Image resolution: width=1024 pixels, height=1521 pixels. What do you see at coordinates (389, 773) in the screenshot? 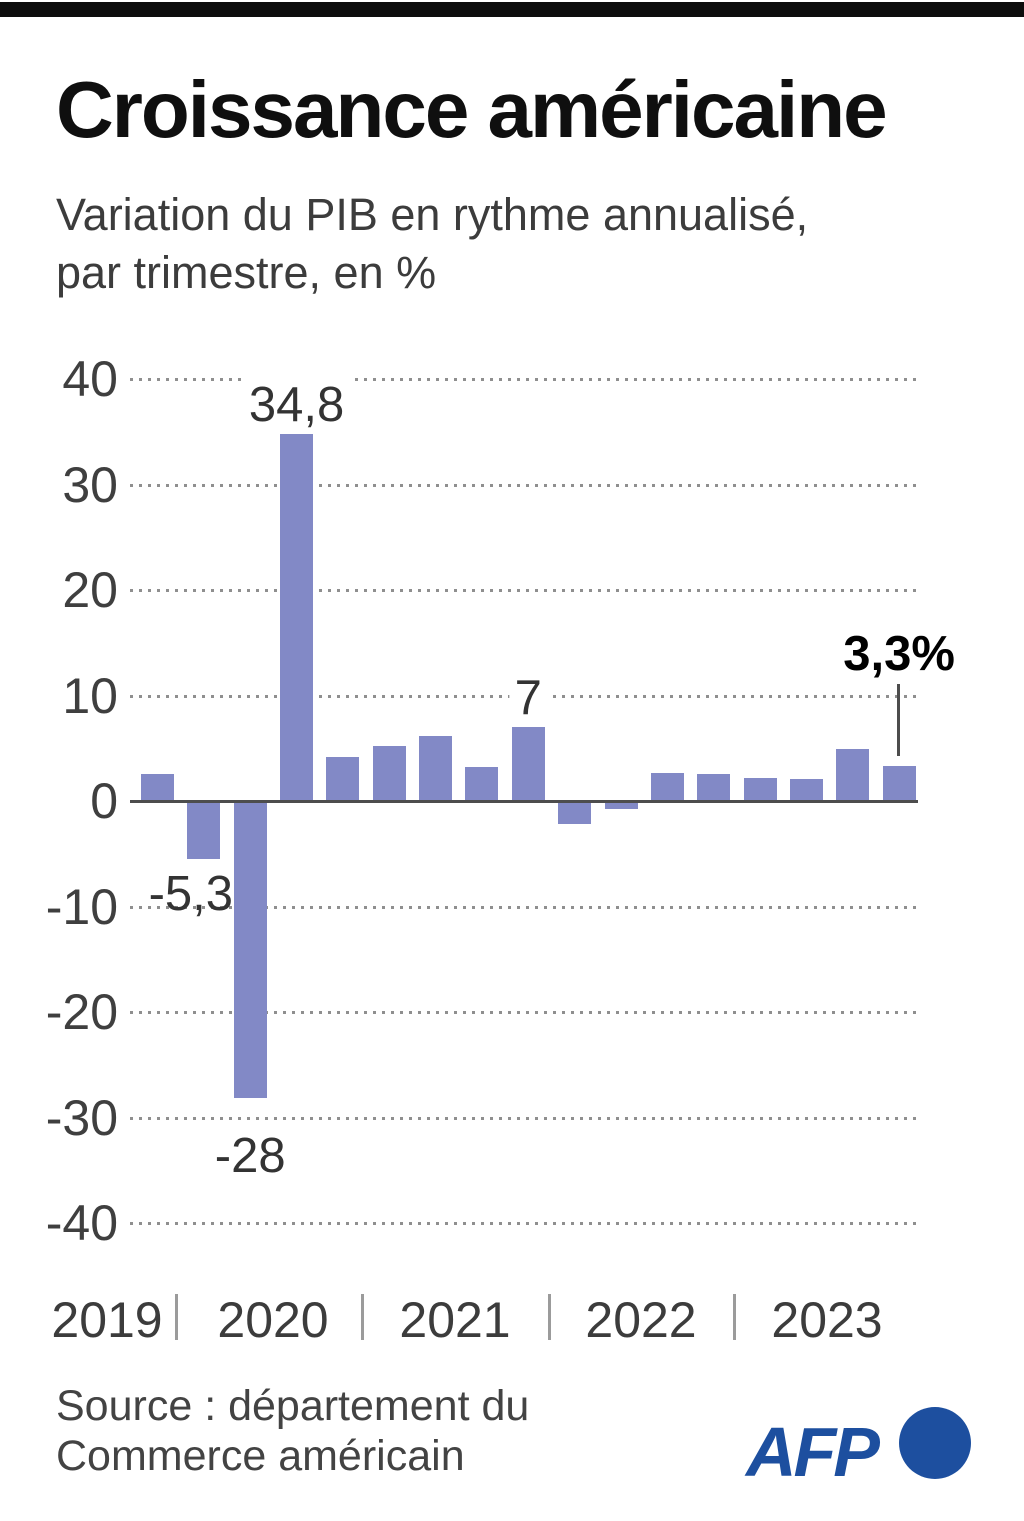
I see `bar-t1-2021` at bounding box center [389, 773].